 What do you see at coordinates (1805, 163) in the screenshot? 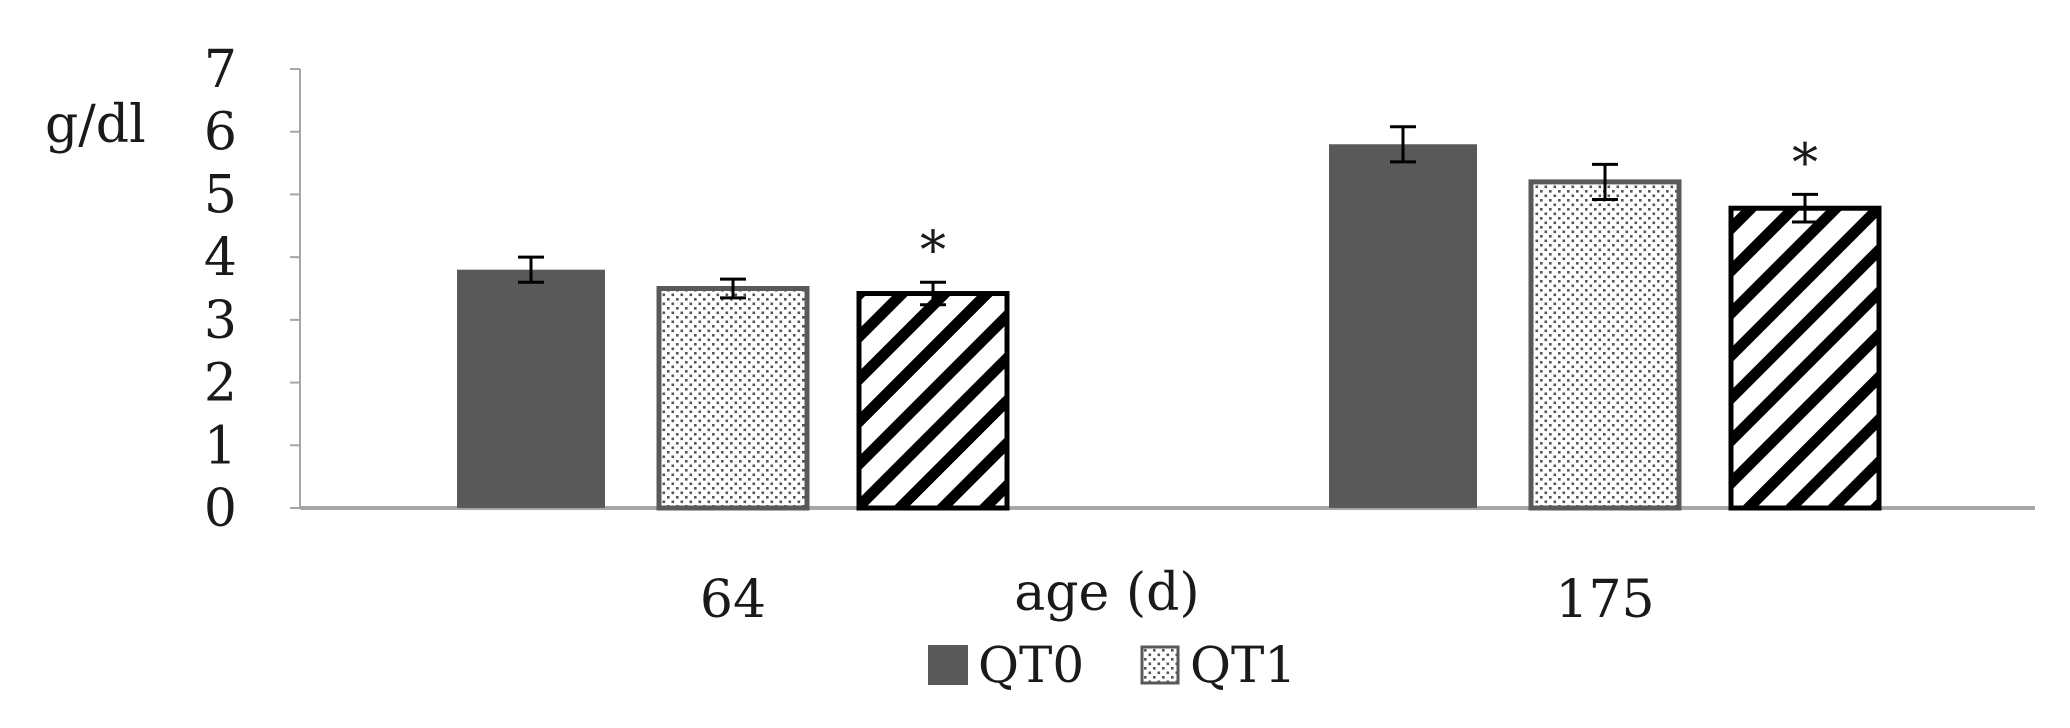
I see `significance-mark-175: *` at bounding box center [1805, 163].